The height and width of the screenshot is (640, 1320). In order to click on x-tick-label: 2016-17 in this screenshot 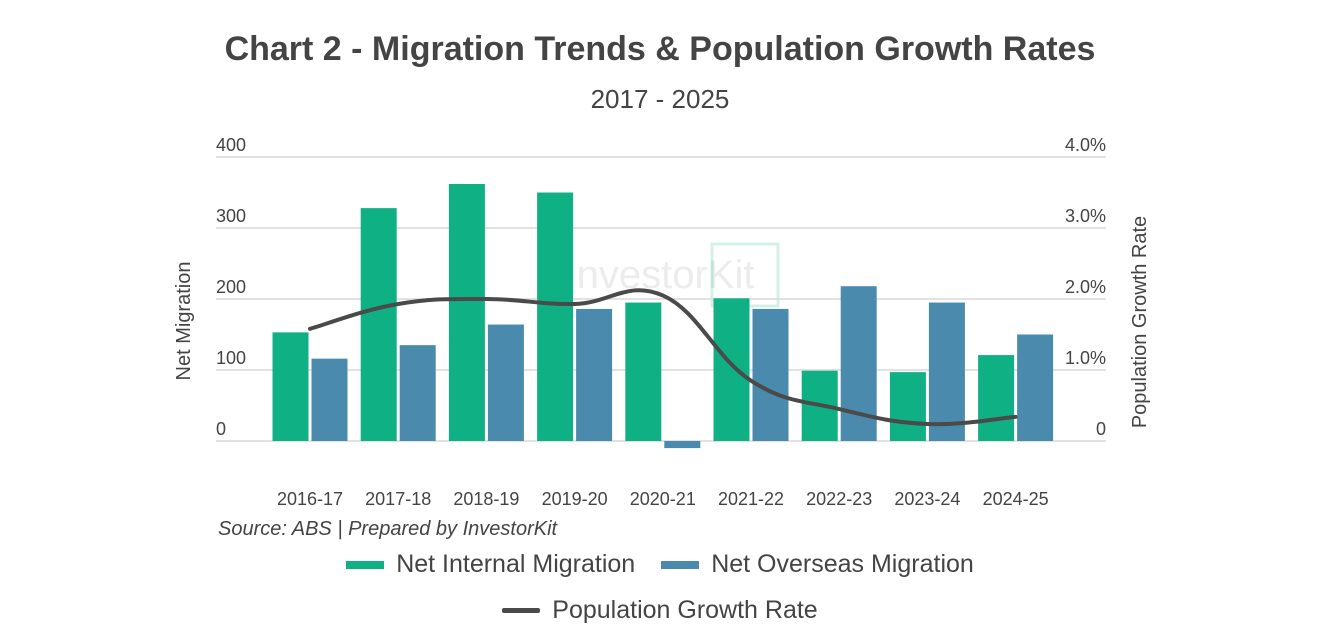, I will do `click(310, 499)`.